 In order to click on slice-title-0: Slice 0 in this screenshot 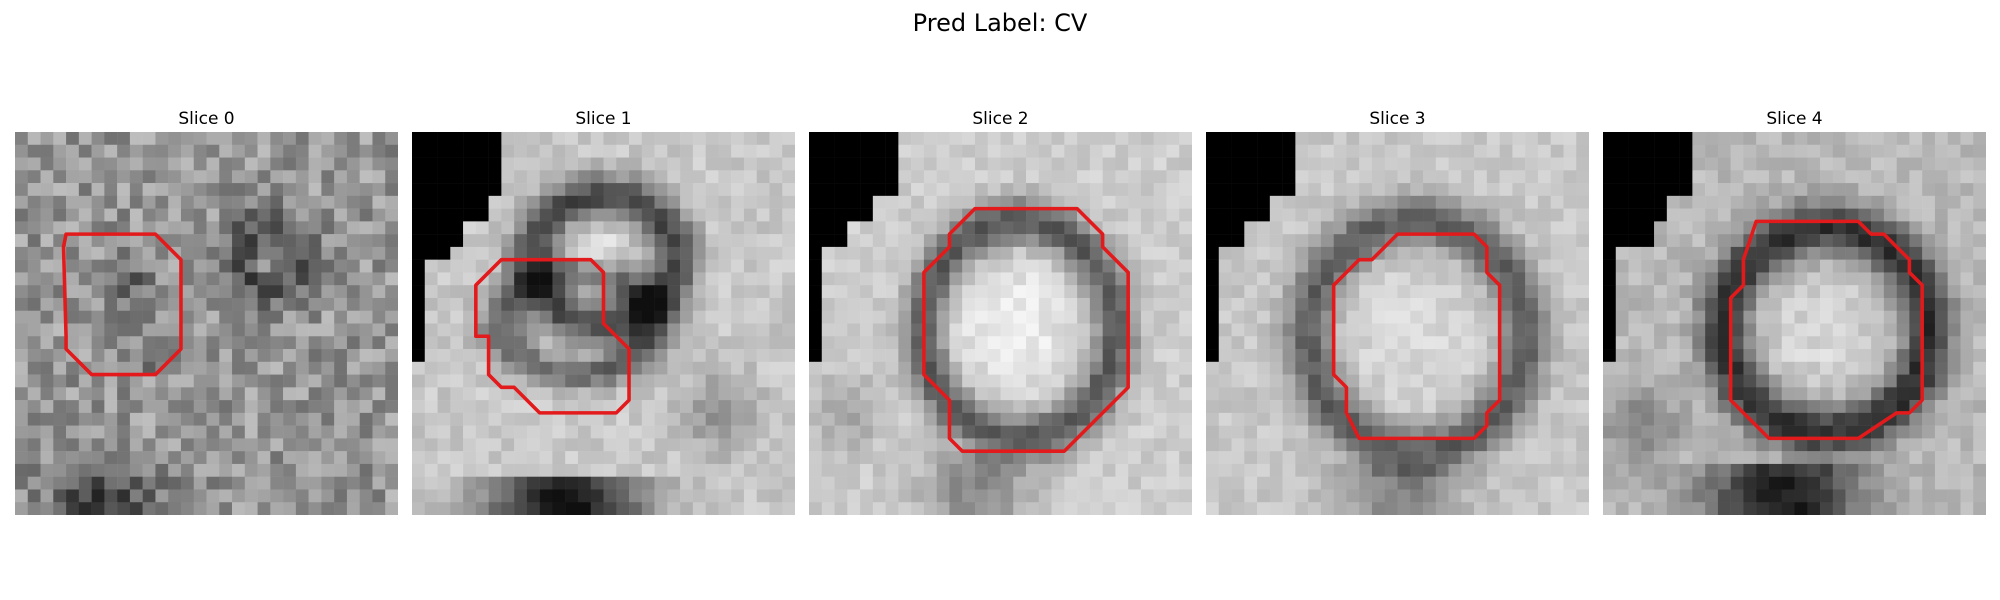, I will do `click(206, 120)`.